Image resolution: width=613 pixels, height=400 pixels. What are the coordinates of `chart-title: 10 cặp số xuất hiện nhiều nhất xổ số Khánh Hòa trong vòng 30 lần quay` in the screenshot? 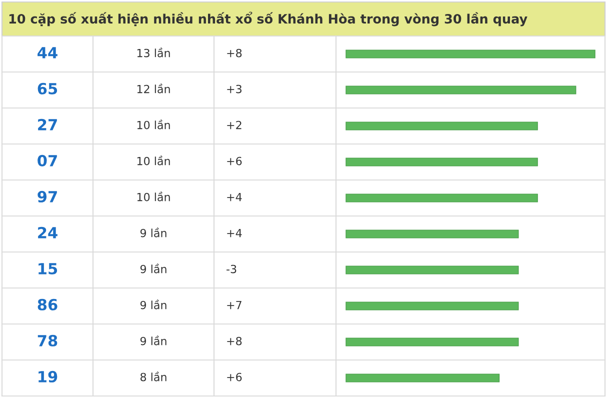 It's located at (268, 19).